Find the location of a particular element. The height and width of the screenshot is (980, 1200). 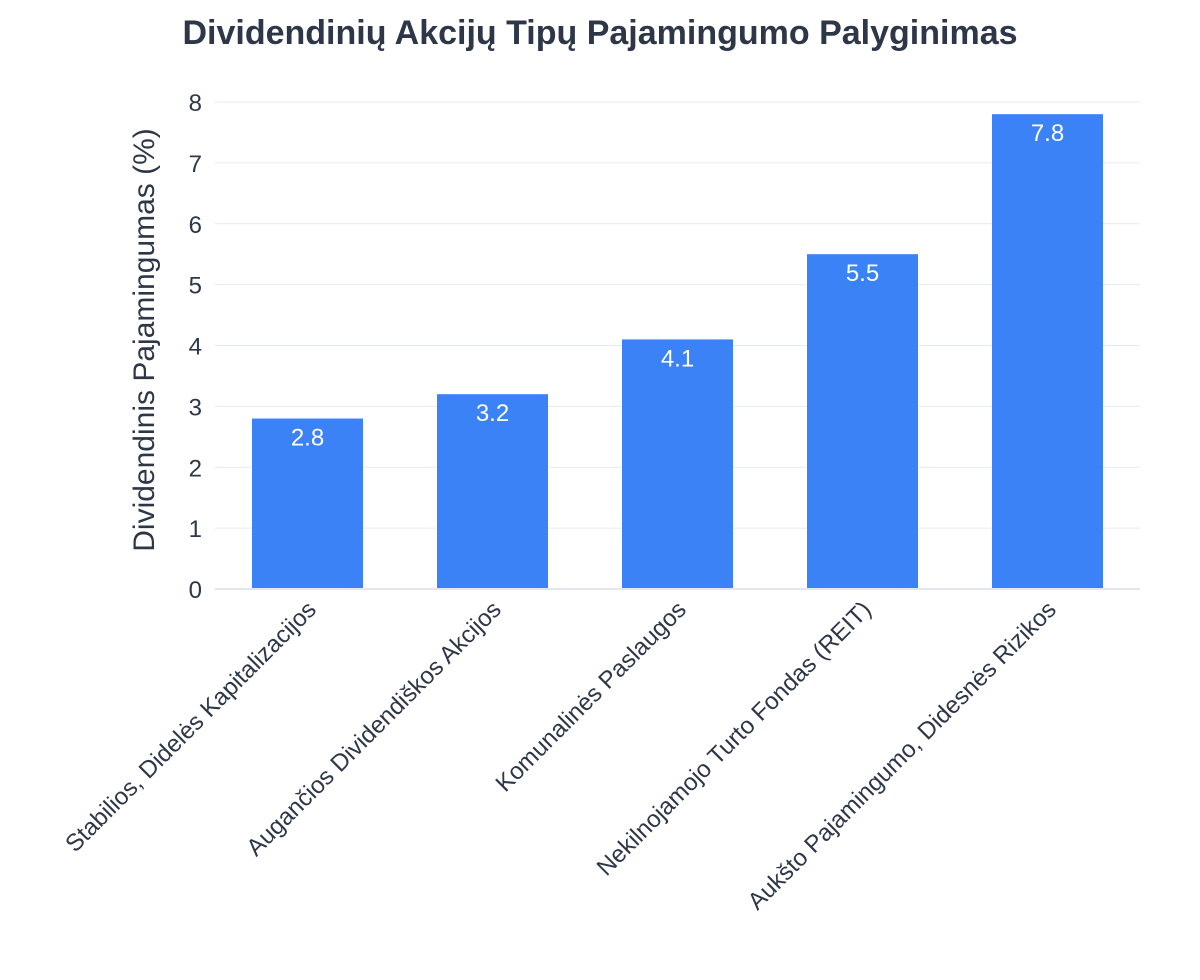

y-tick-label: 6 is located at coordinates (195, 225).